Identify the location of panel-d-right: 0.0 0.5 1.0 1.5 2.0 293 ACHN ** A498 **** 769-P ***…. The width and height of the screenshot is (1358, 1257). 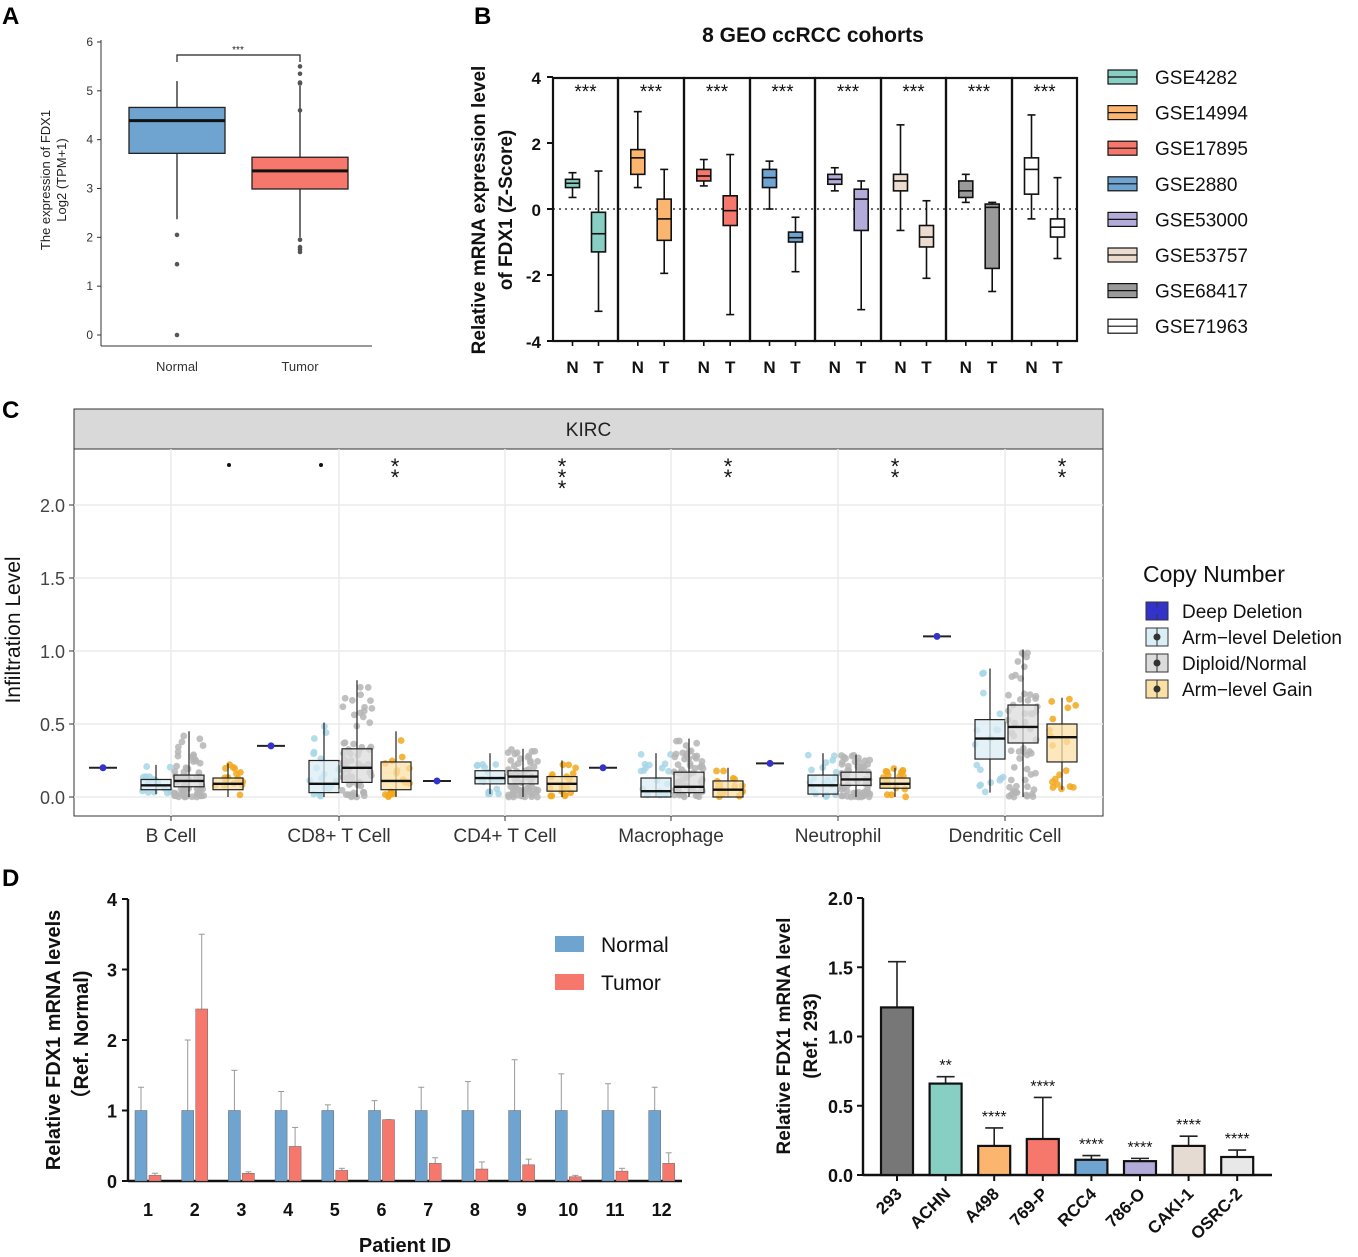
(1023, 1066).